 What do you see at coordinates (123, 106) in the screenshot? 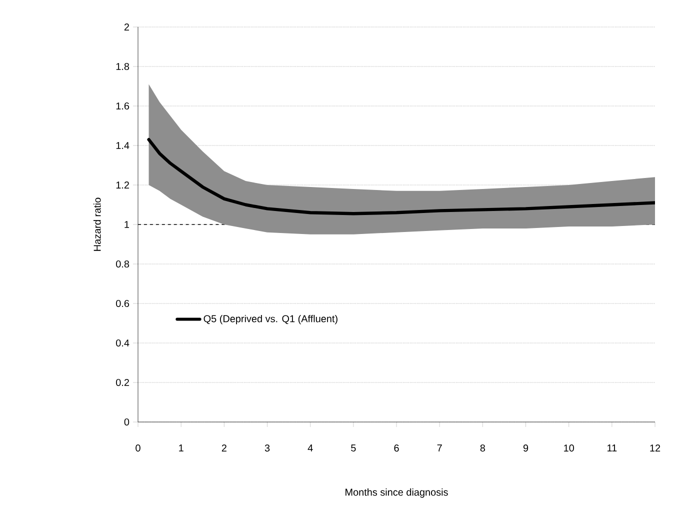
I see `y-tick-label: 1.6` at bounding box center [123, 106].